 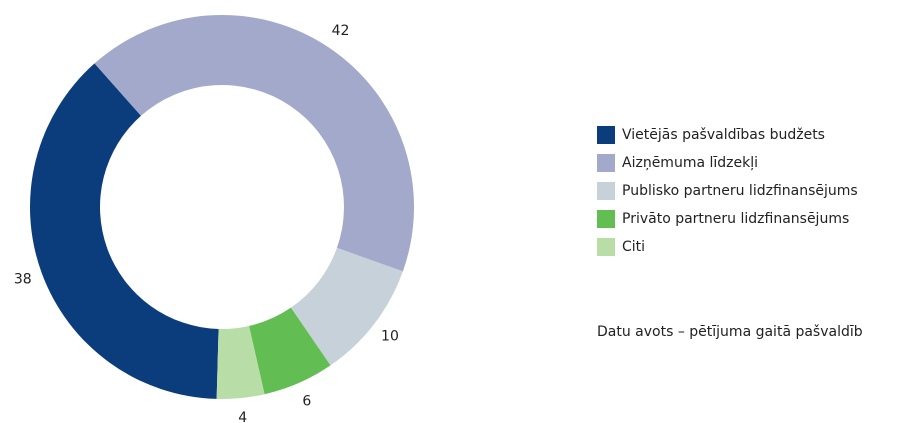 I want to click on data-label: 10, so click(x=390, y=336).